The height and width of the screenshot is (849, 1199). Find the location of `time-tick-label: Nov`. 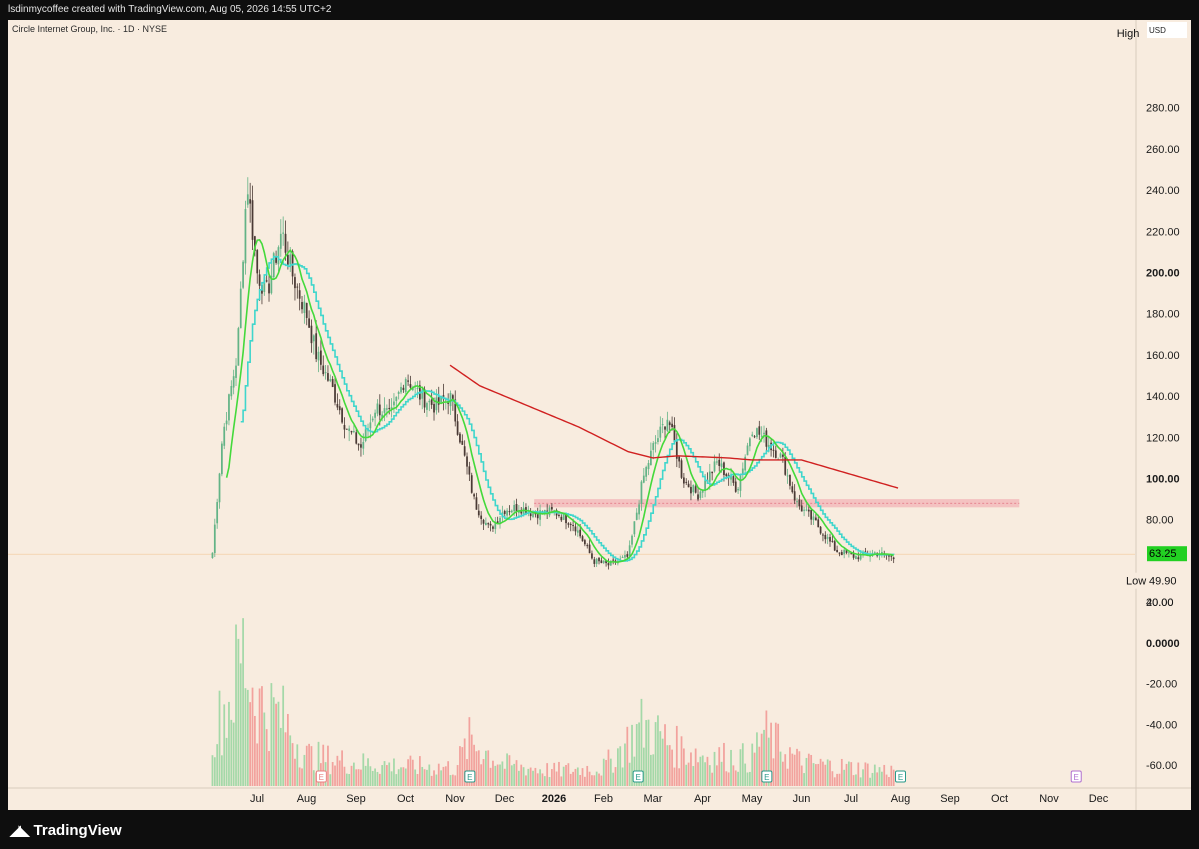

time-tick-label: Nov is located at coordinates (455, 799).